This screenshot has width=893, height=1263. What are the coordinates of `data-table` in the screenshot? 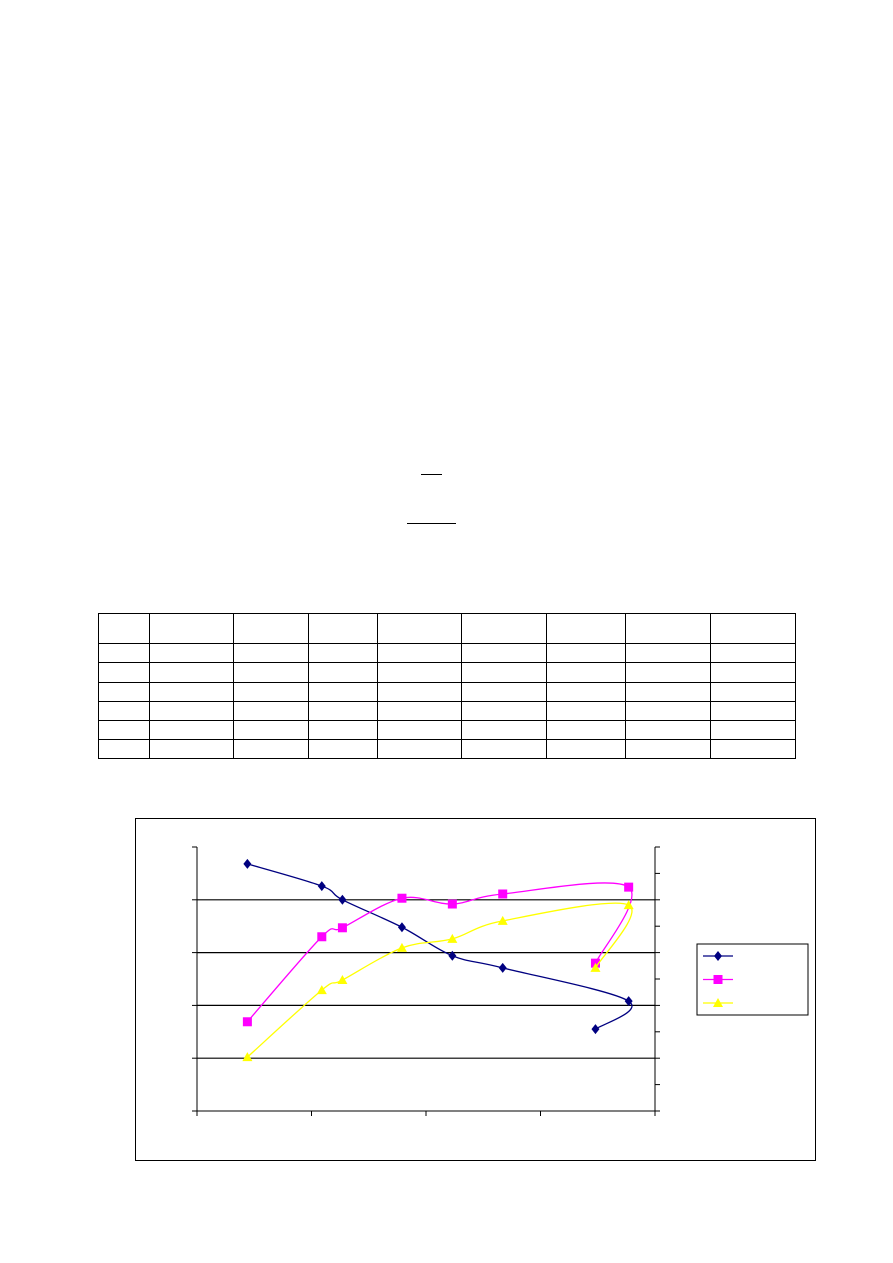 It's located at (447, 686).